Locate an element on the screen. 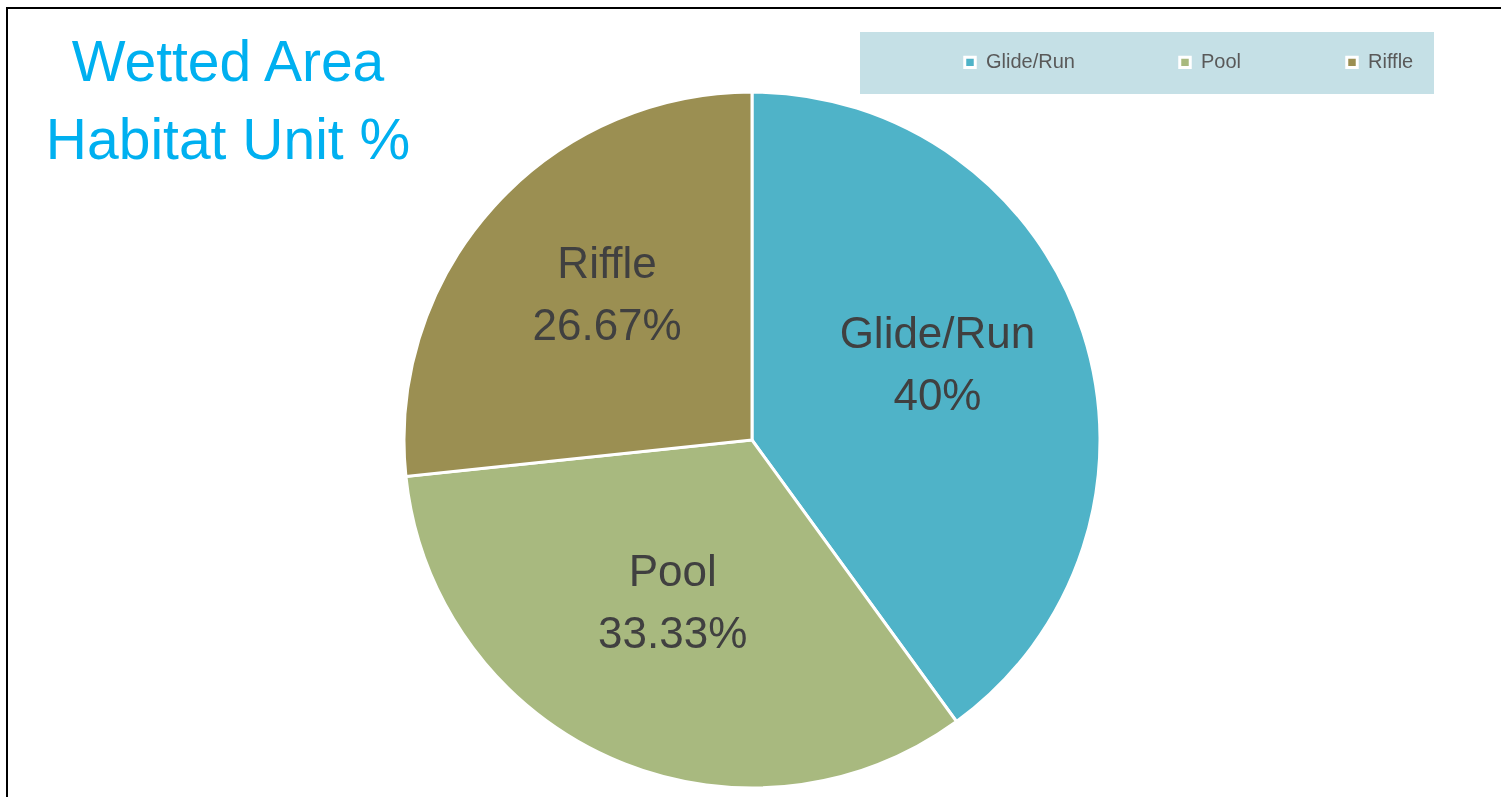 The image size is (1501, 797). slice-label: Glide/Run is located at coordinates (937, 332).